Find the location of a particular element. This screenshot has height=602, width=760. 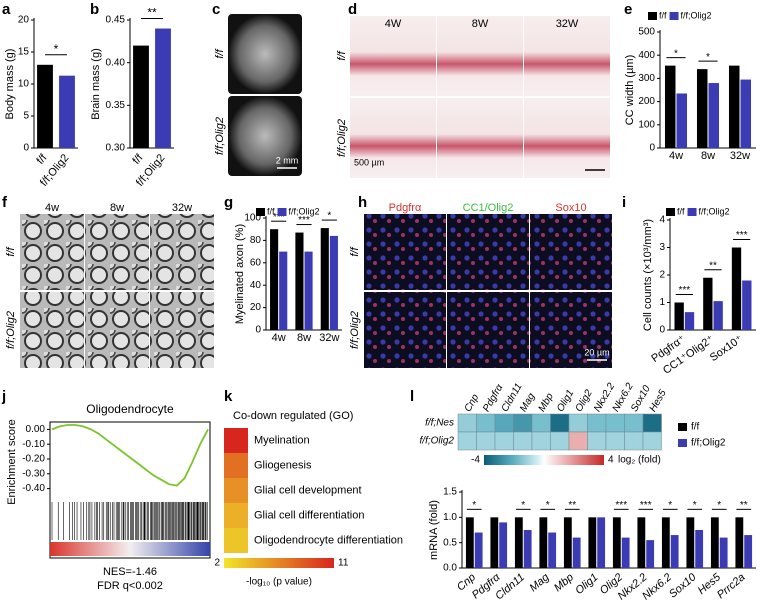

column-label: 32w is located at coordinates (182, 208).